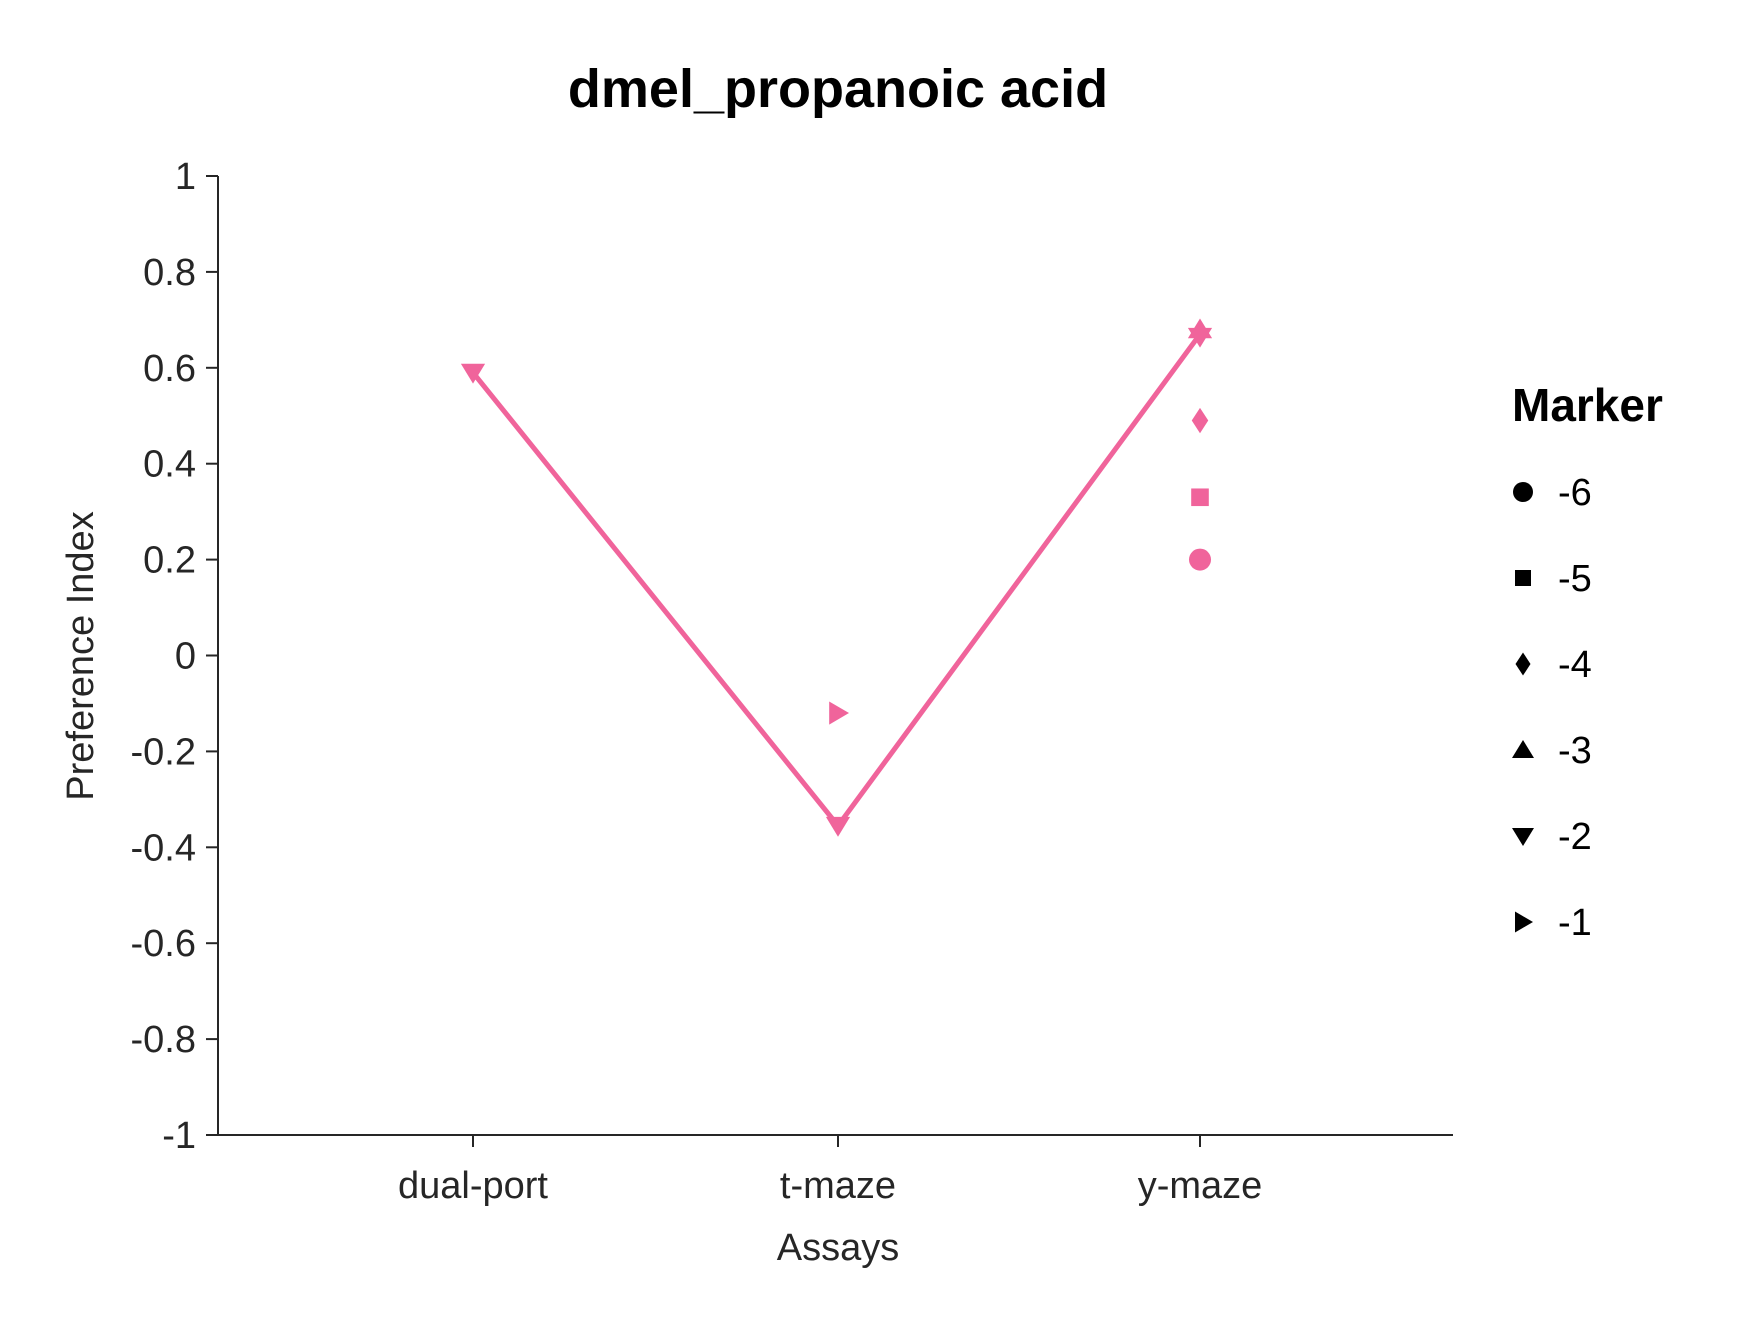  Describe the element at coordinates (1200, 1186) in the screenshot. I see `x-tick-label: y-maze` at that location.